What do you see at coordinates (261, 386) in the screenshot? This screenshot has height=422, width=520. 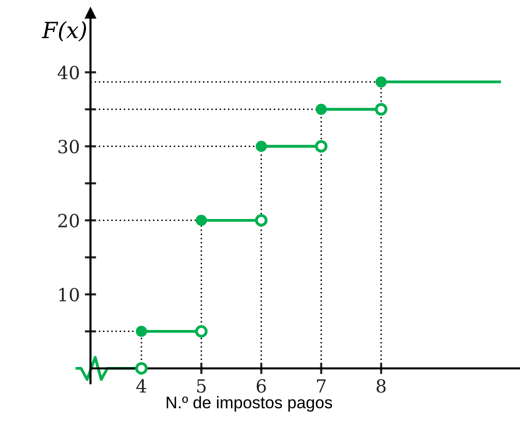 I see `x-tick-label: 6` at bounding box center [261, 386].